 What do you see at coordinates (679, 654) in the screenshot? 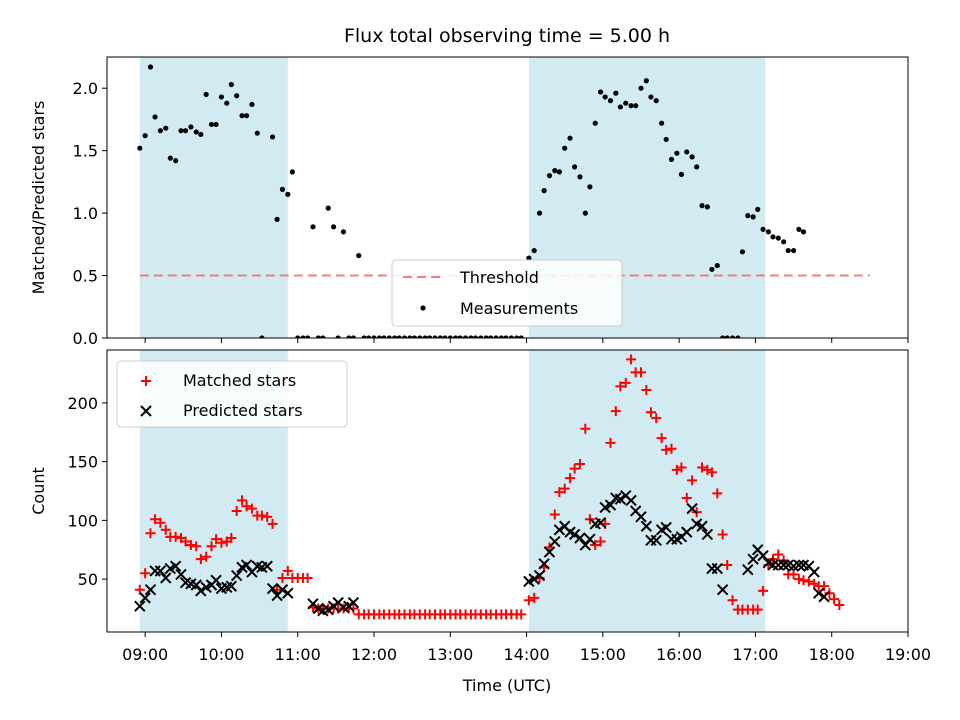
I see `x-tick-label: 16:00` at bounding box center [679, 654].